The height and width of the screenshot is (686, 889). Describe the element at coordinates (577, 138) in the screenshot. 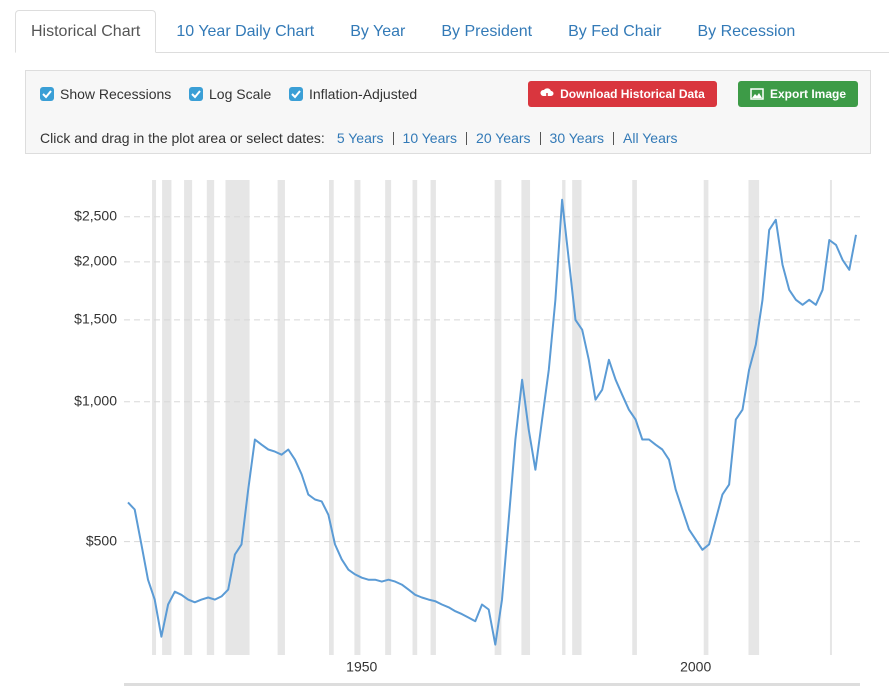

I see `date-range-link: 30 Years` at that location.